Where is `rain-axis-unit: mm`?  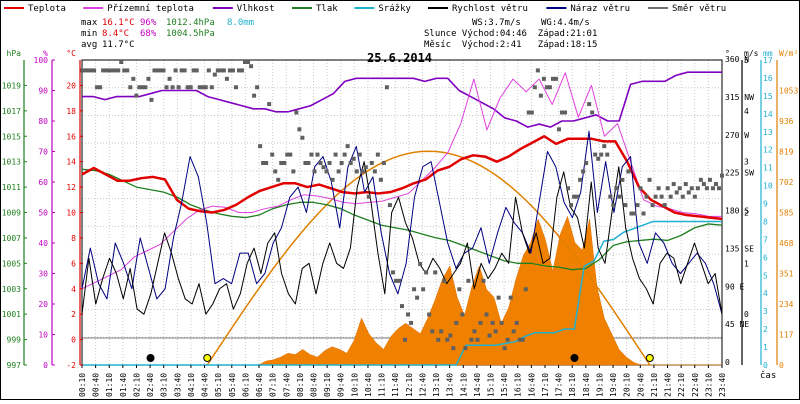 rain-axis-unit: mm is located at coordinates (768, 53).